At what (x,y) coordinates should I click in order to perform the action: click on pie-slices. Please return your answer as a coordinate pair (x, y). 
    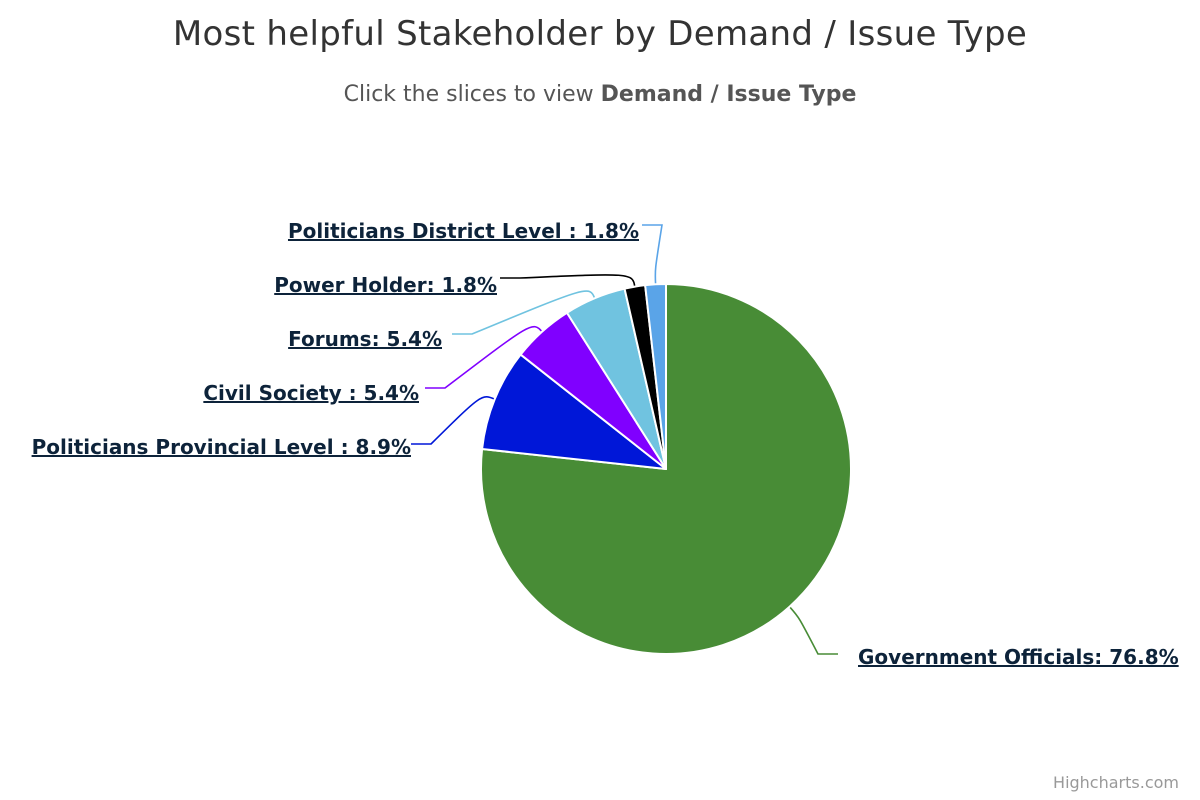
    Looking at the image, I should click on (666, 469).